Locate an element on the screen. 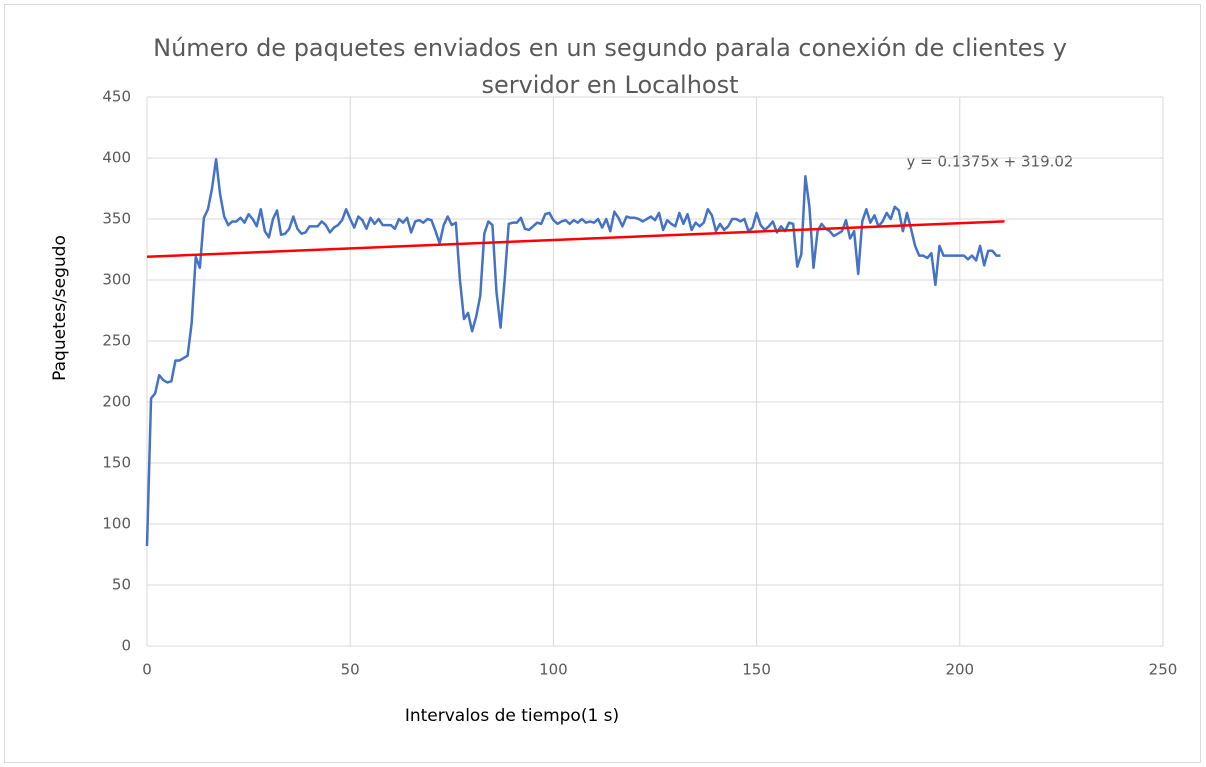 The image size is (1206, 767). x-tick-label: 200 is located at coordinates (959, 670).